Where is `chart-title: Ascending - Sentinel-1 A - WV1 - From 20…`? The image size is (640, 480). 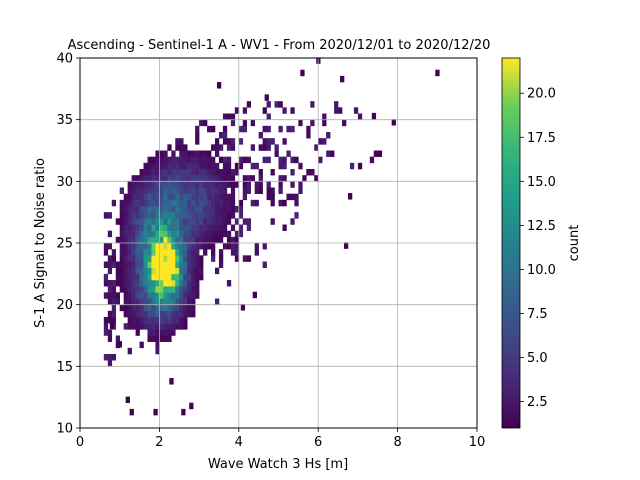 chart-title: Ascending - Sentinel-1 A - WV1 - From 20… is located at coordinates (279, 45).